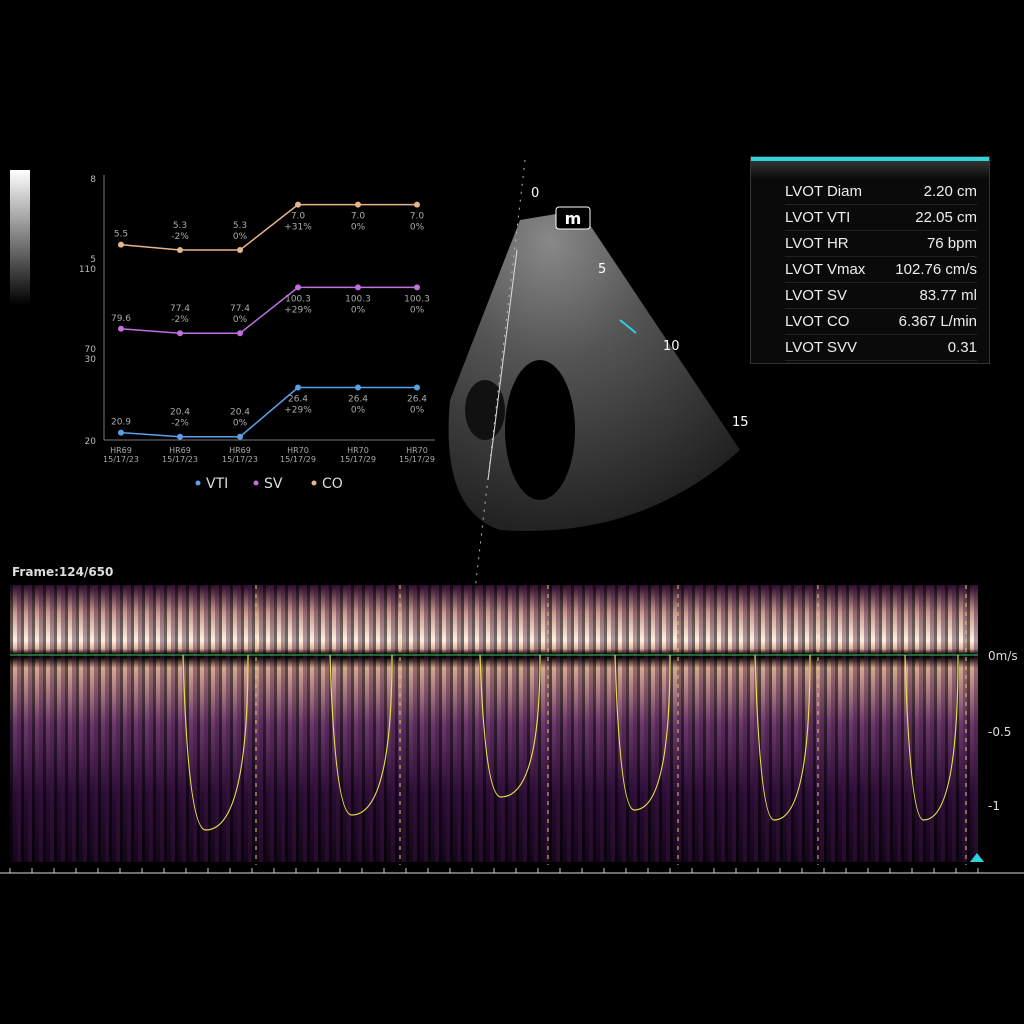 This screenshot has height=1024, width=1024. I want to click on change-label: +29%, so click(298, 411).